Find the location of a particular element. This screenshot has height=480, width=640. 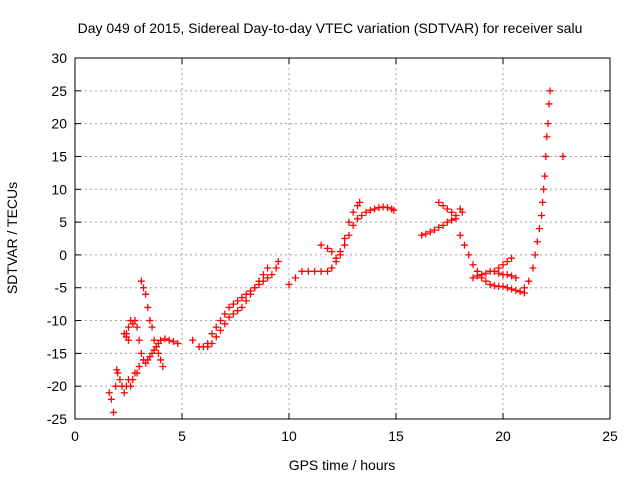

x-tick-label: 15 is located at coordinates (396, 436).